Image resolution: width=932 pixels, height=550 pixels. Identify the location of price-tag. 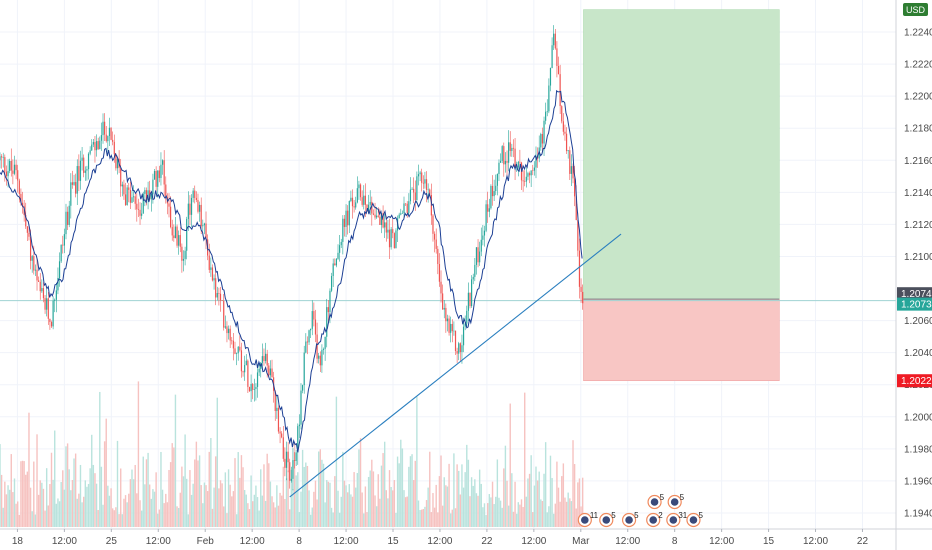
(914, 294).